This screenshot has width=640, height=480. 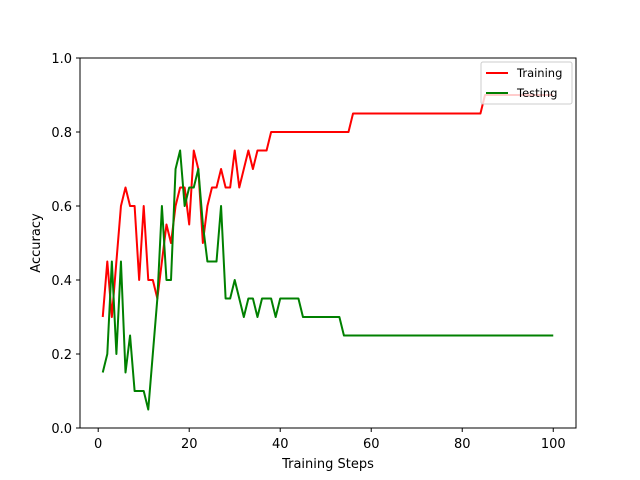 I want to click on y-axis: 0.0 0.2 0.4 0.6 0.8 1.0, so click(x=65, y=244).